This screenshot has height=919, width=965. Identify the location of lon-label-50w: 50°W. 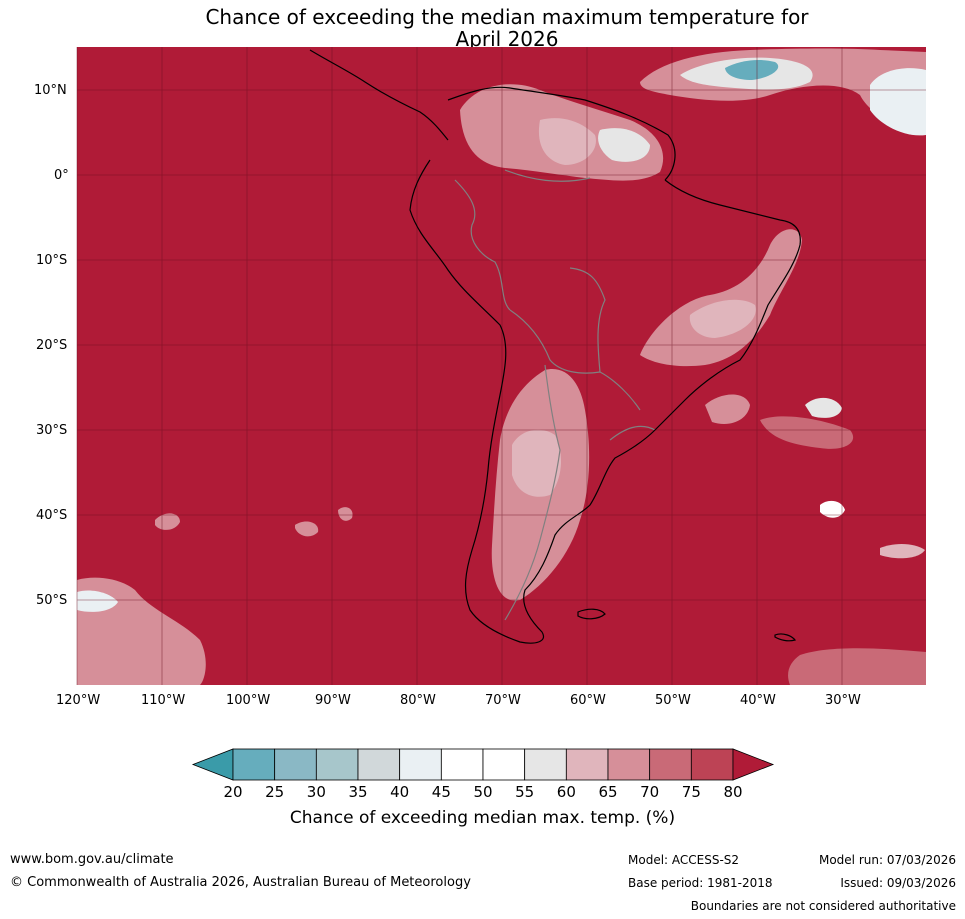
(673, 700).